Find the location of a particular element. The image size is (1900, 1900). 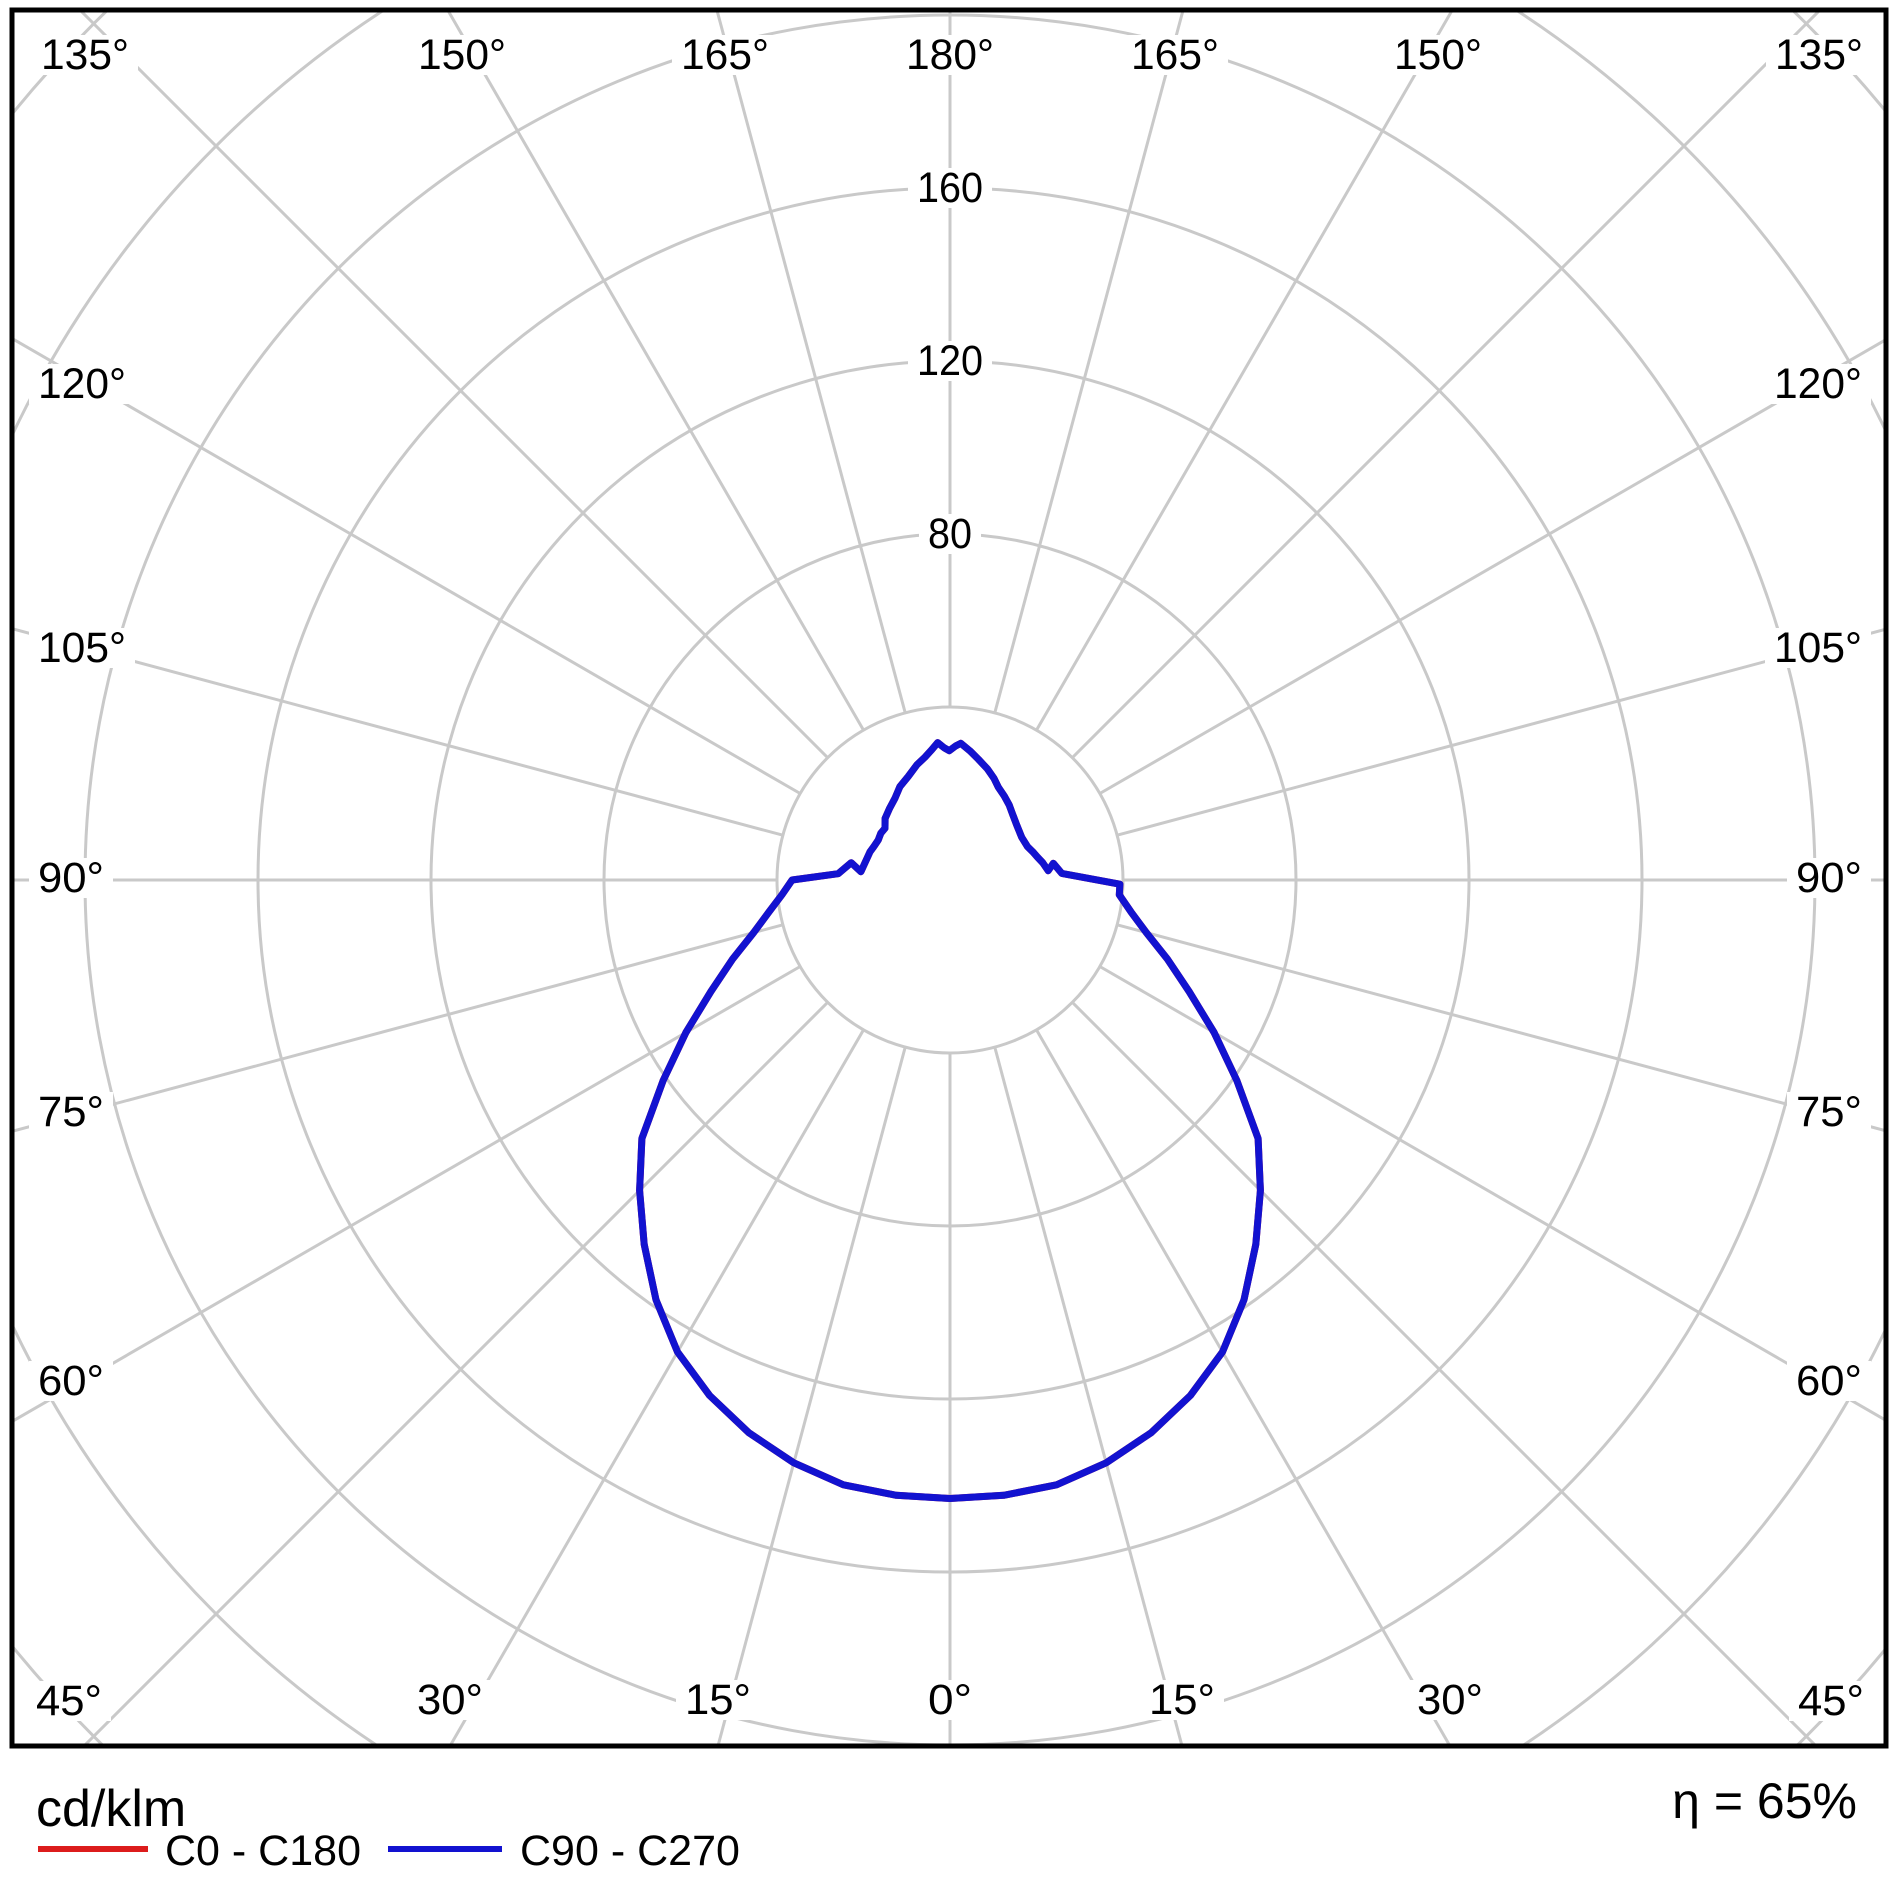

svg-text: 120 is located at coordinates (950, 361).